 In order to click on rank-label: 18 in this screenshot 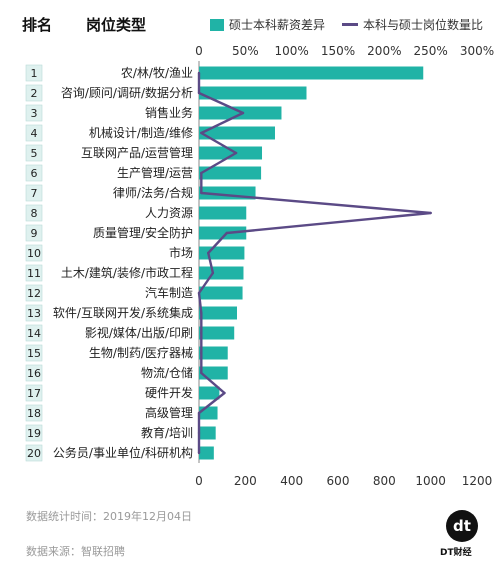, I will do `click(34, 413)`.